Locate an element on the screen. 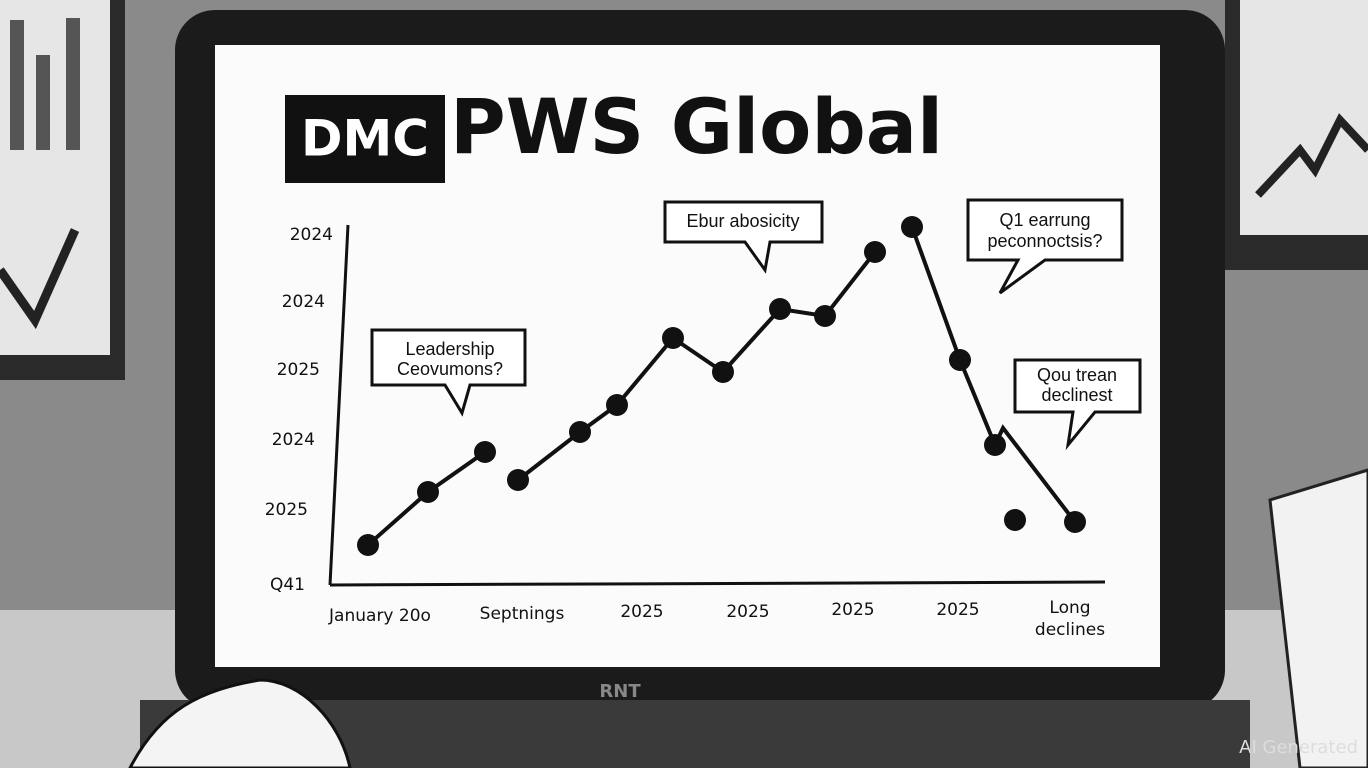 The height and width of the screenshot is (768, 1368). callout-text: Ceovumons? is located at coordinates (450, 369).